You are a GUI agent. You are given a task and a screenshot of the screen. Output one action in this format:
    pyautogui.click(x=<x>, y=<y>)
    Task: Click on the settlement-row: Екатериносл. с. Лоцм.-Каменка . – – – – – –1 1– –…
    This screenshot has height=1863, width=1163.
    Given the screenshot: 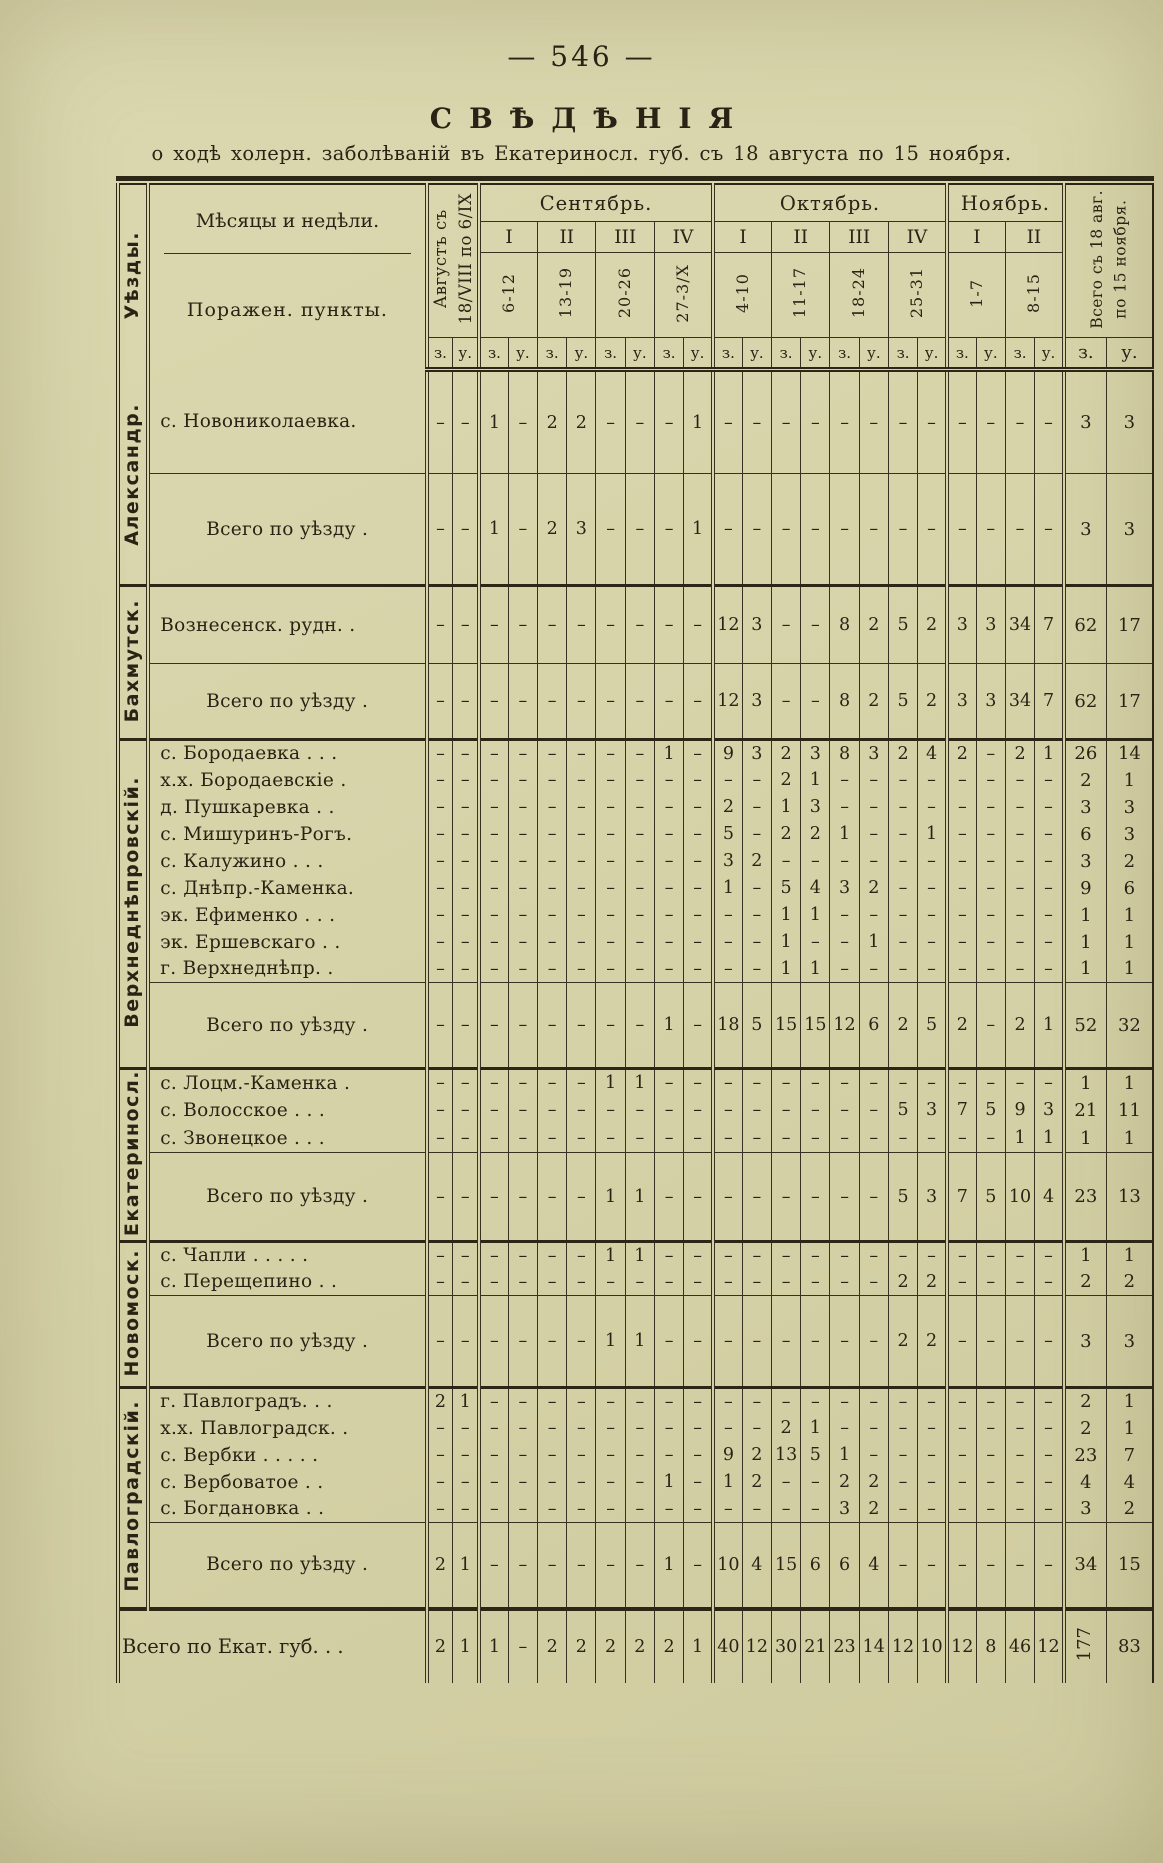 What is the action you would take?
    pyautogui.click(x=635, y=1154)
    